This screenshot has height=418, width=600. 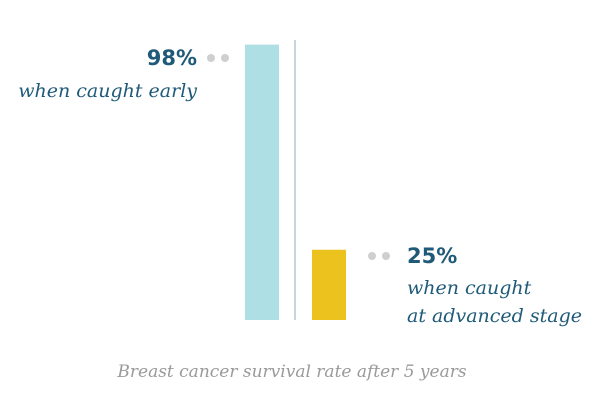 I want to click on description-early: when caught early, so click(x=107, y=91).